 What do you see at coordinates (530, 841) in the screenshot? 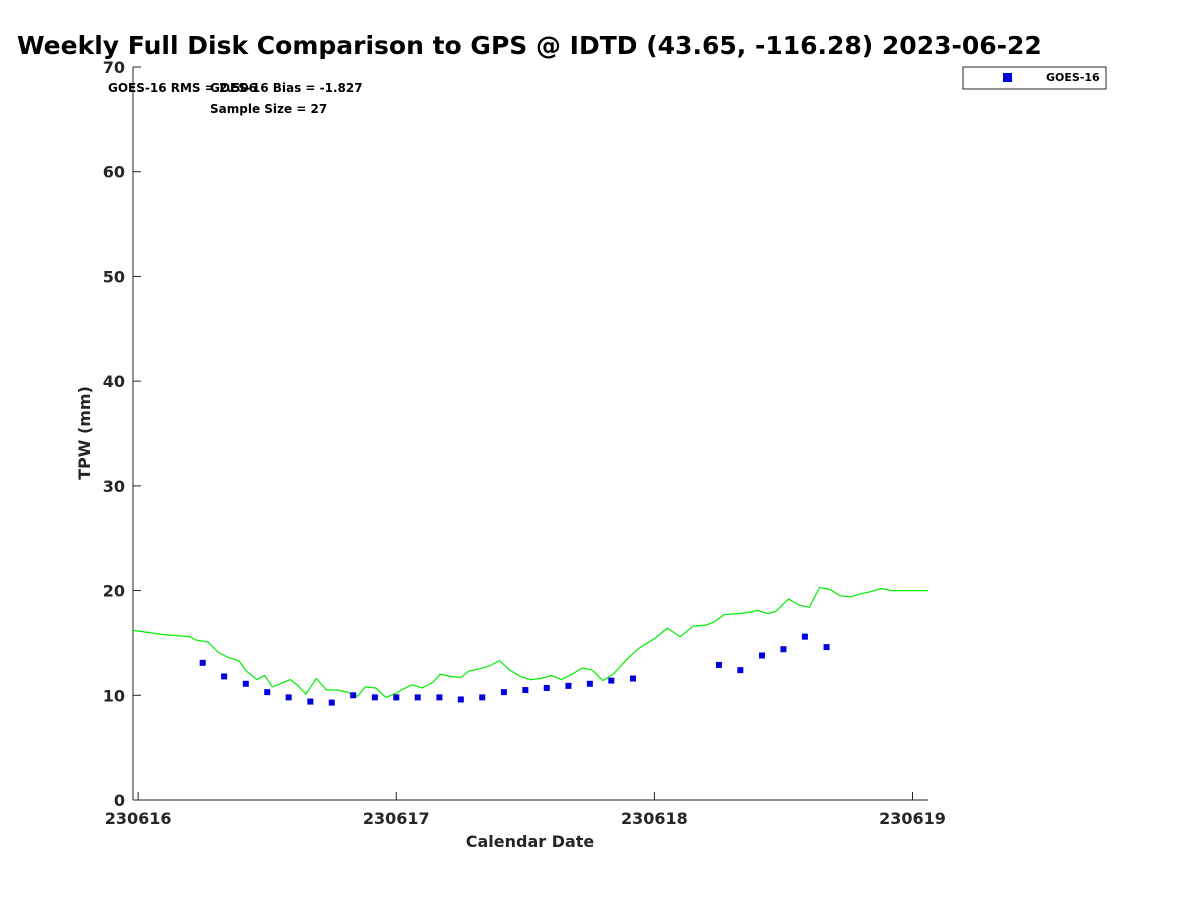
I see `x-axis-label: Calendar Date` at bounding box center [530, 841].